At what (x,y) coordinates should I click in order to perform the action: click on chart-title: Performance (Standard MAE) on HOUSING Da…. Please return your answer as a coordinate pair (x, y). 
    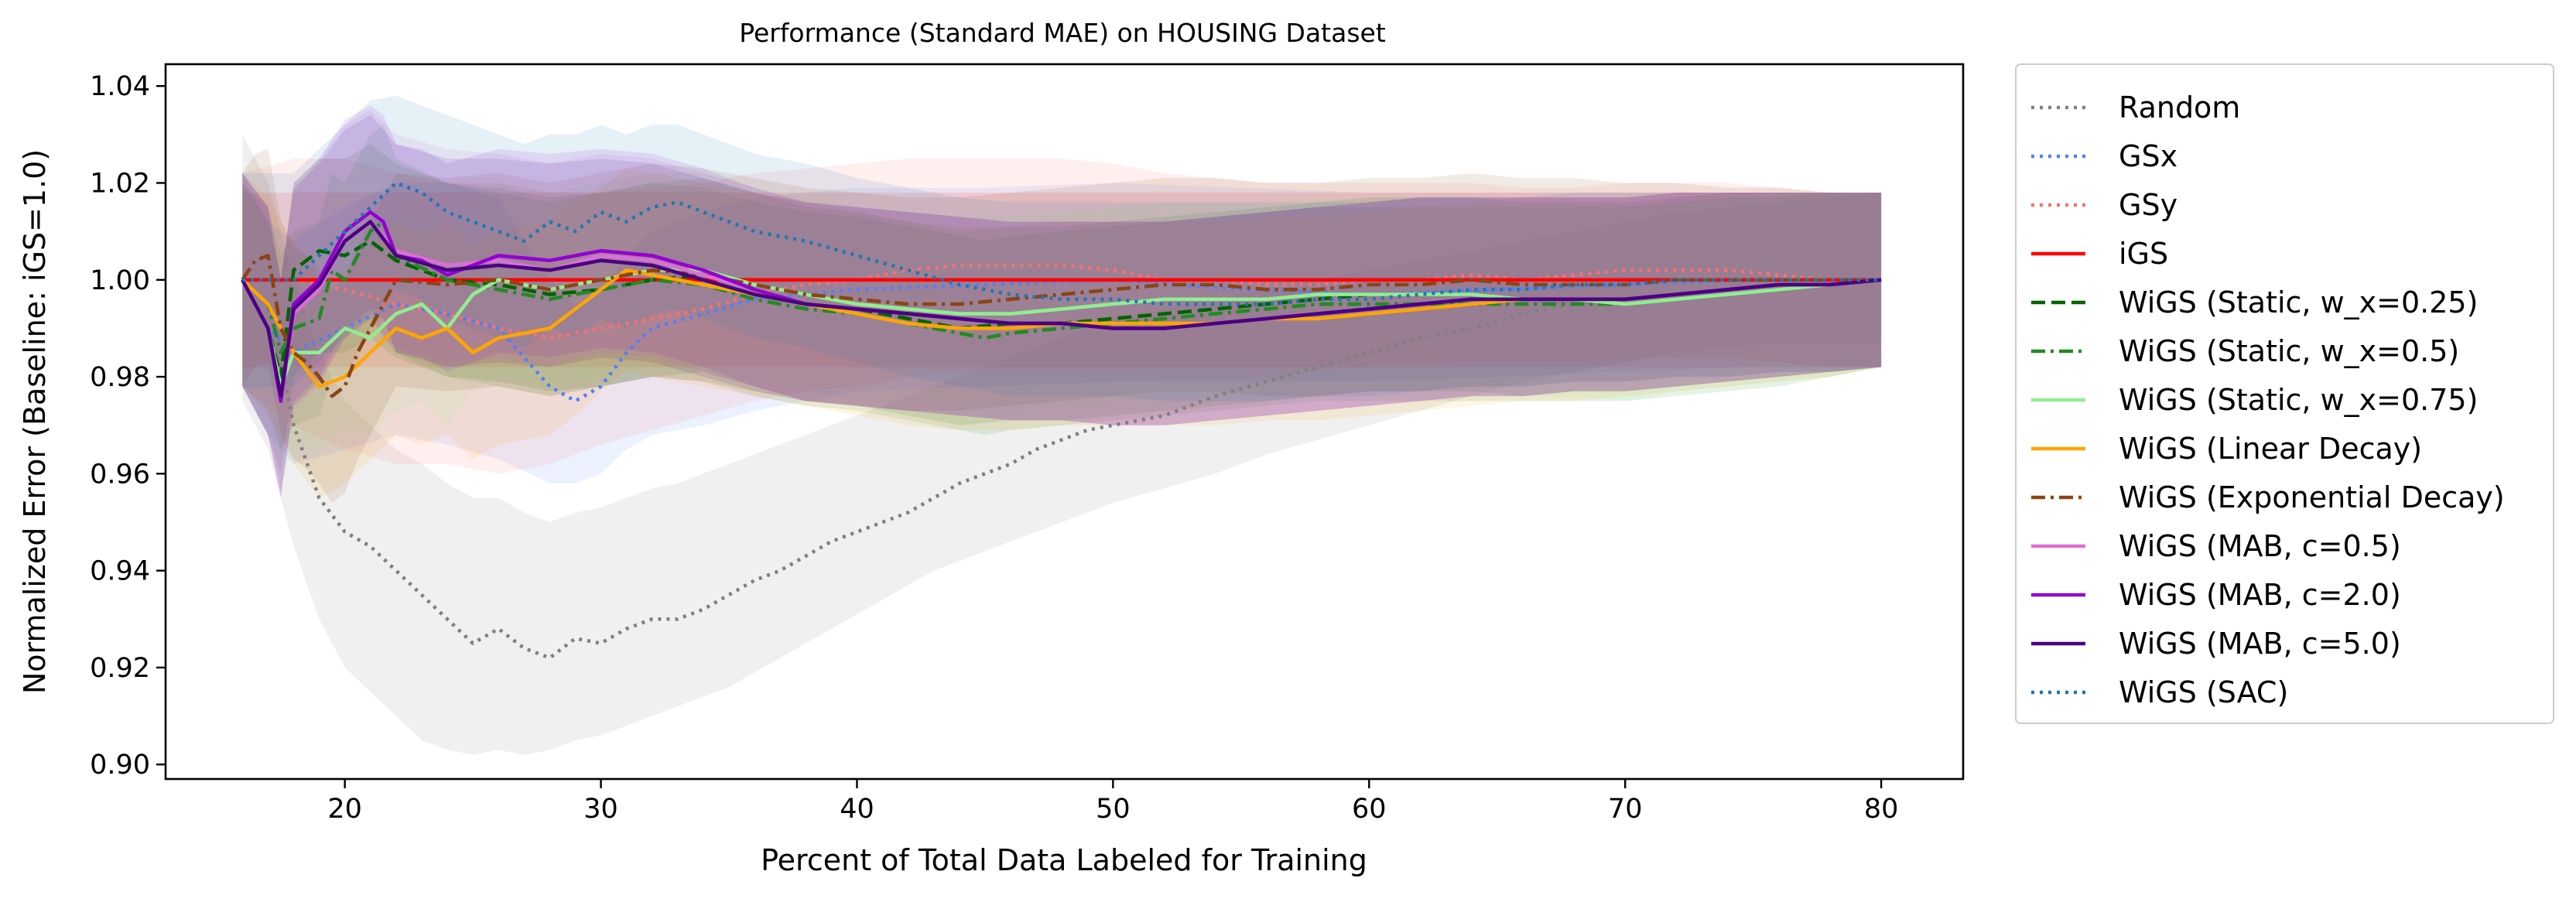
    Looking at the image, I should click on (1062, 33).